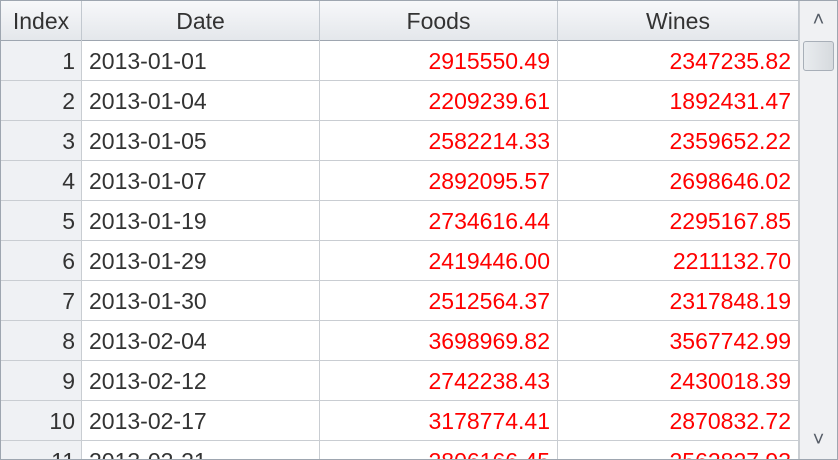  I want to click on cell-index: 4, so click(41, 181).